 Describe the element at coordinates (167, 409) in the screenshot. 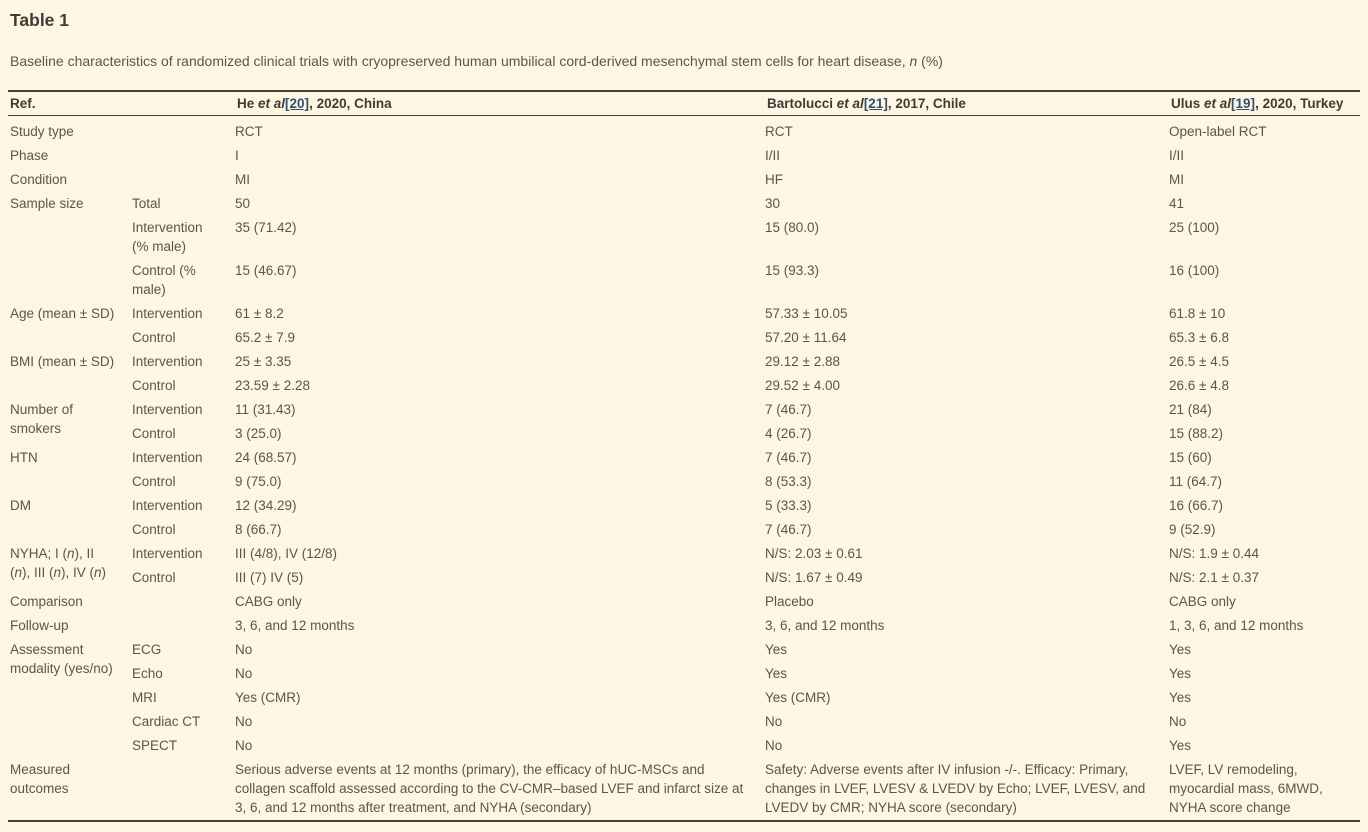

I see `row-sublabel: Intervention` at that location.